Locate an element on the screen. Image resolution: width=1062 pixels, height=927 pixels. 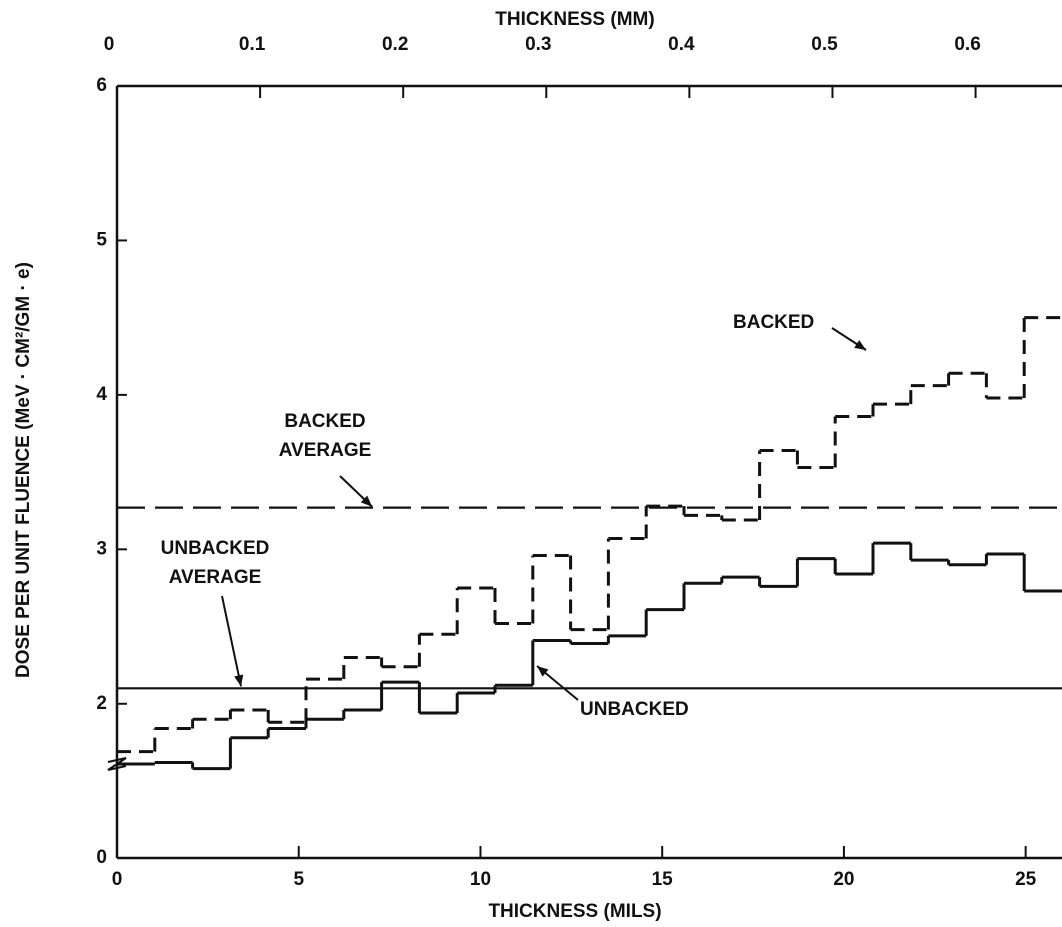
x-tick-label: 10 is located at coordinates (480, 879).